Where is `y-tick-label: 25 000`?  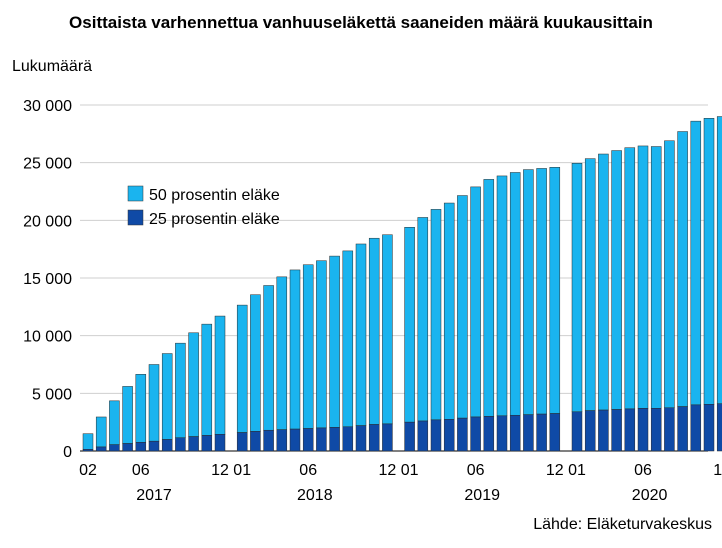
y-tick-label: 25 000 is located at coordinates (47, 164).